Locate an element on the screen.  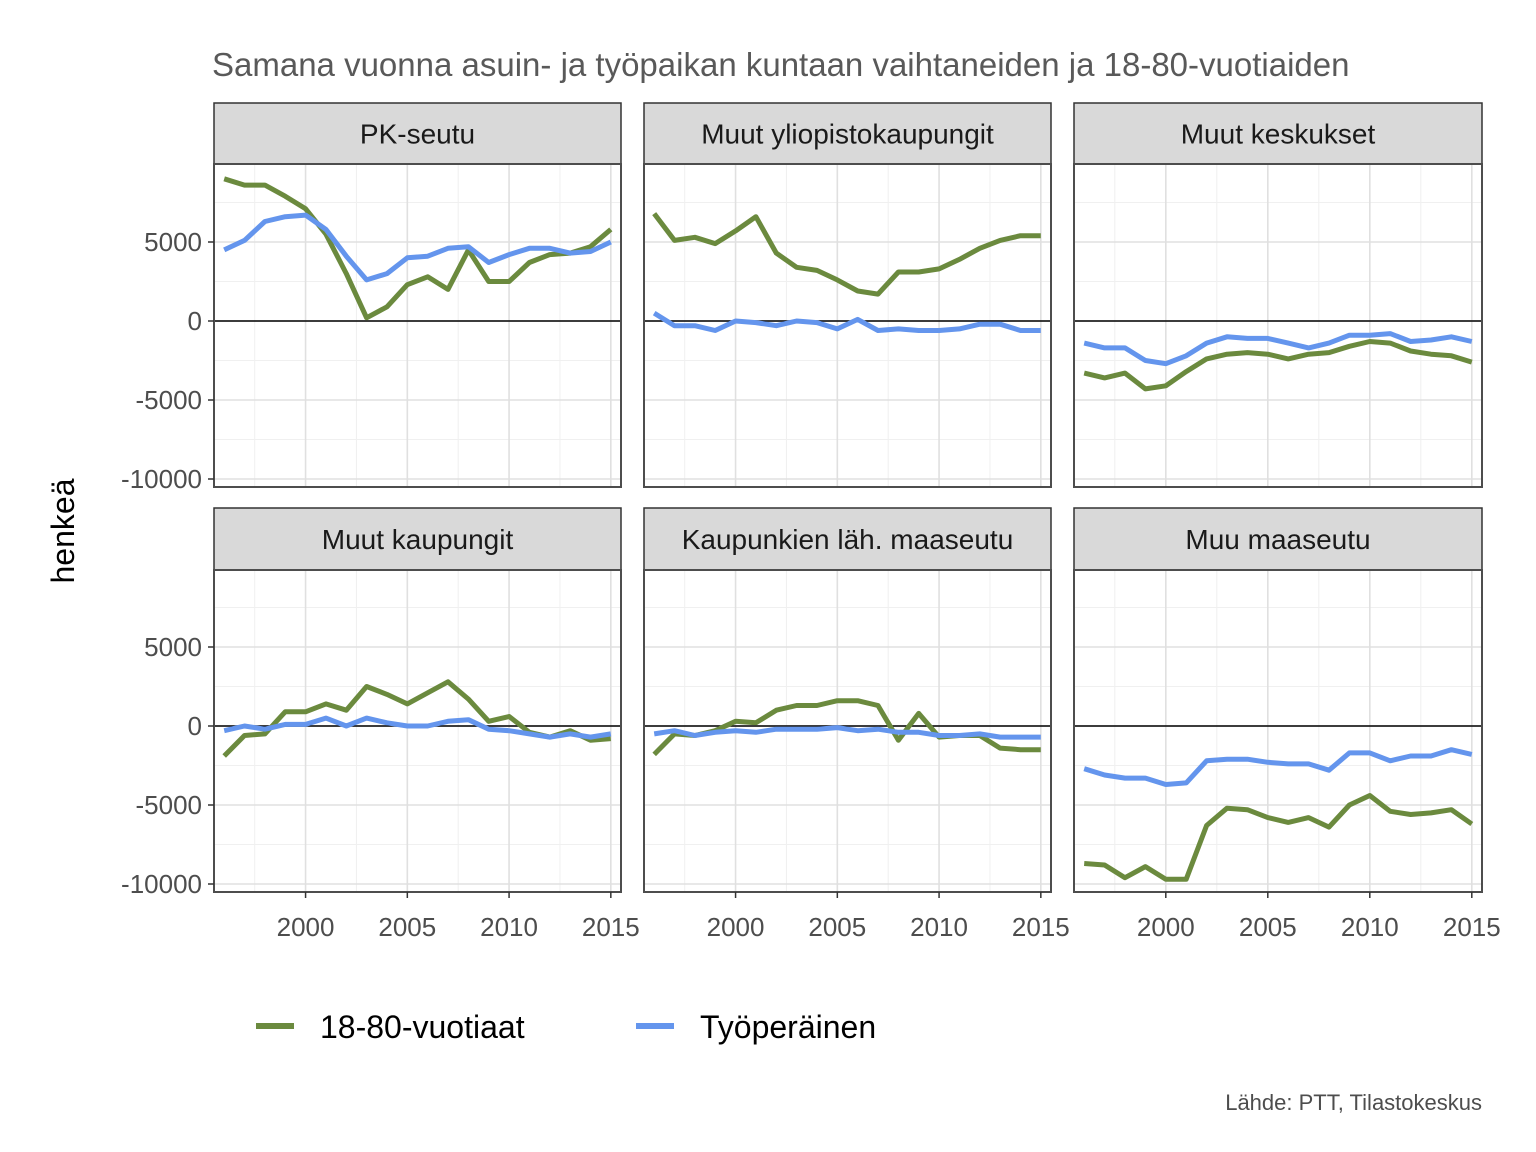
facet-panel-3: Muut keskukset is located at coordinates (1278, 295).